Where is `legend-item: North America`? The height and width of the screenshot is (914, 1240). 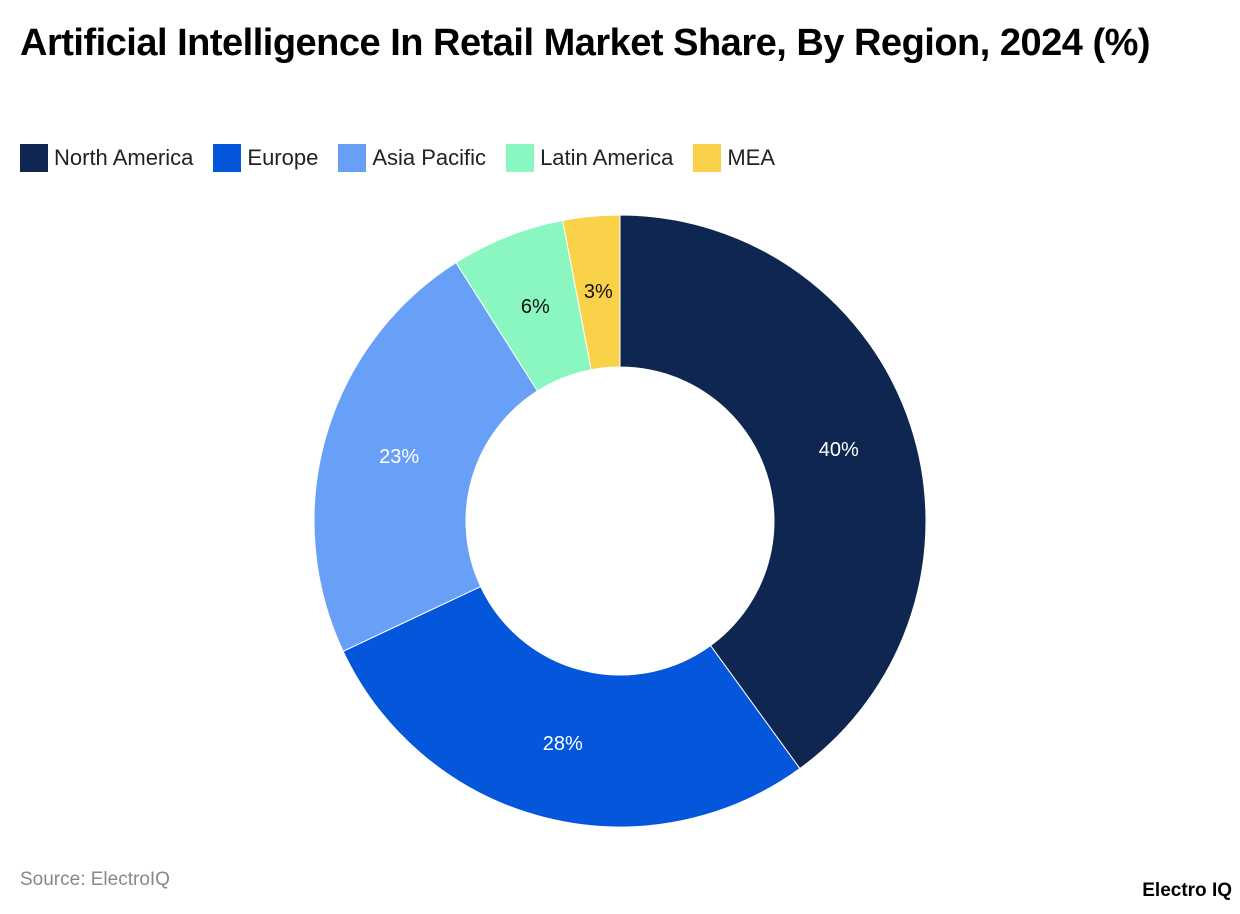
legend-item: North America is located at coordinates (106, 158).